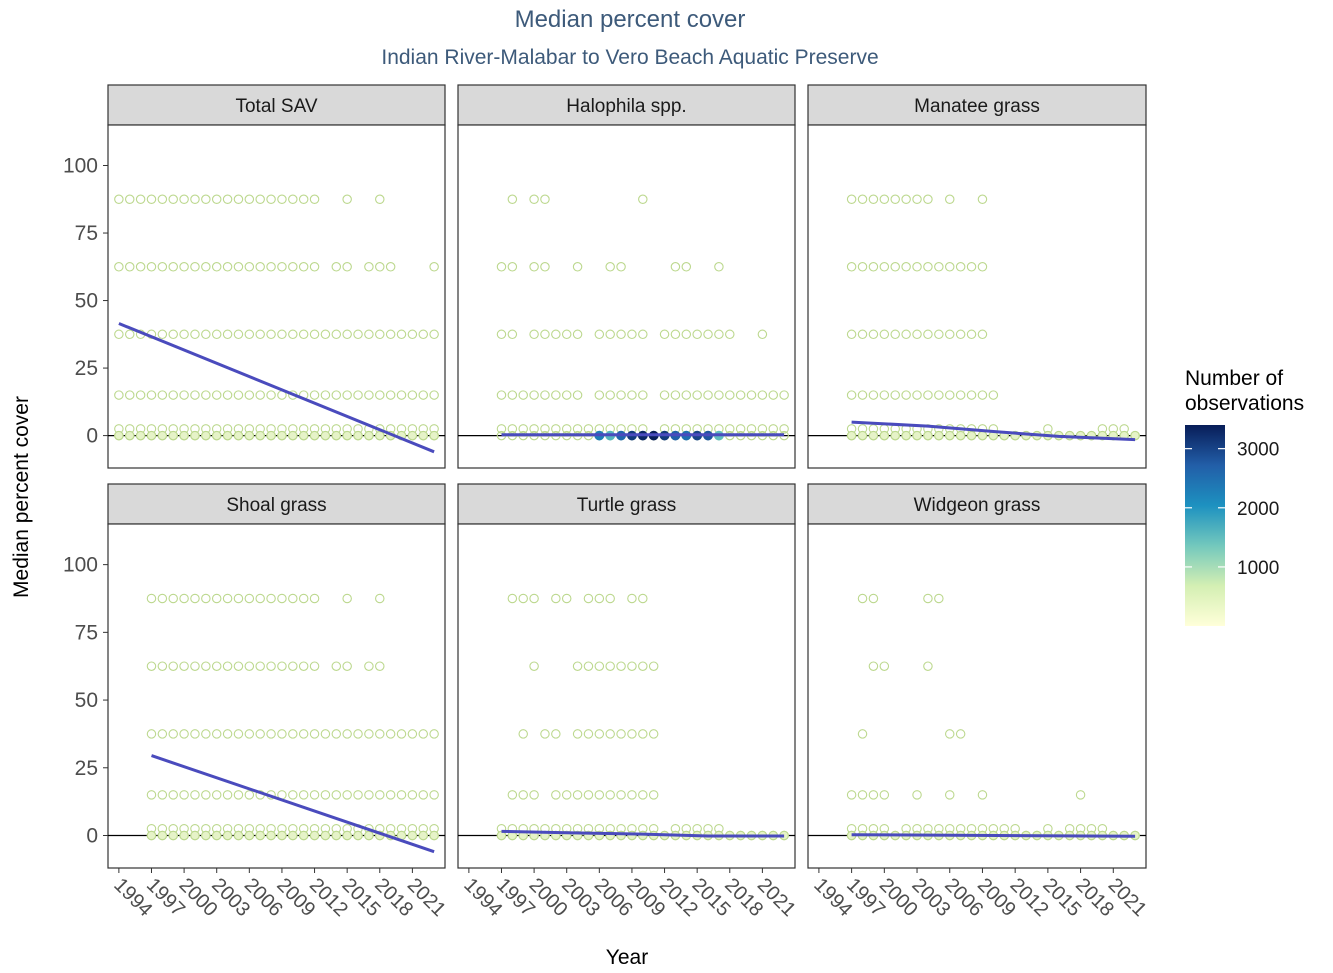  Describe the element at coordinates (86, 301) in the screenshot. I see `y-tick-label: 50` at that location.